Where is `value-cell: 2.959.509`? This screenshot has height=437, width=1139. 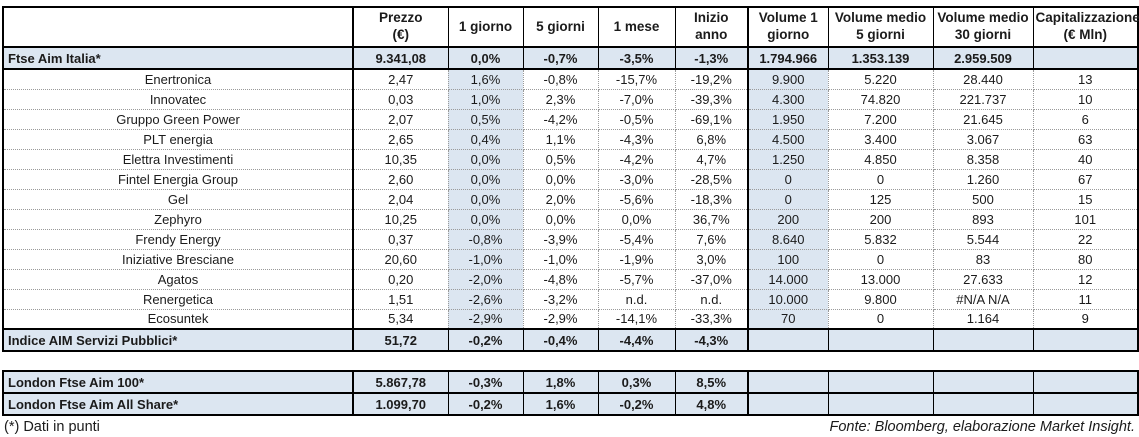 value-cell: 2.959.509 is located at coordinates (983, 58).